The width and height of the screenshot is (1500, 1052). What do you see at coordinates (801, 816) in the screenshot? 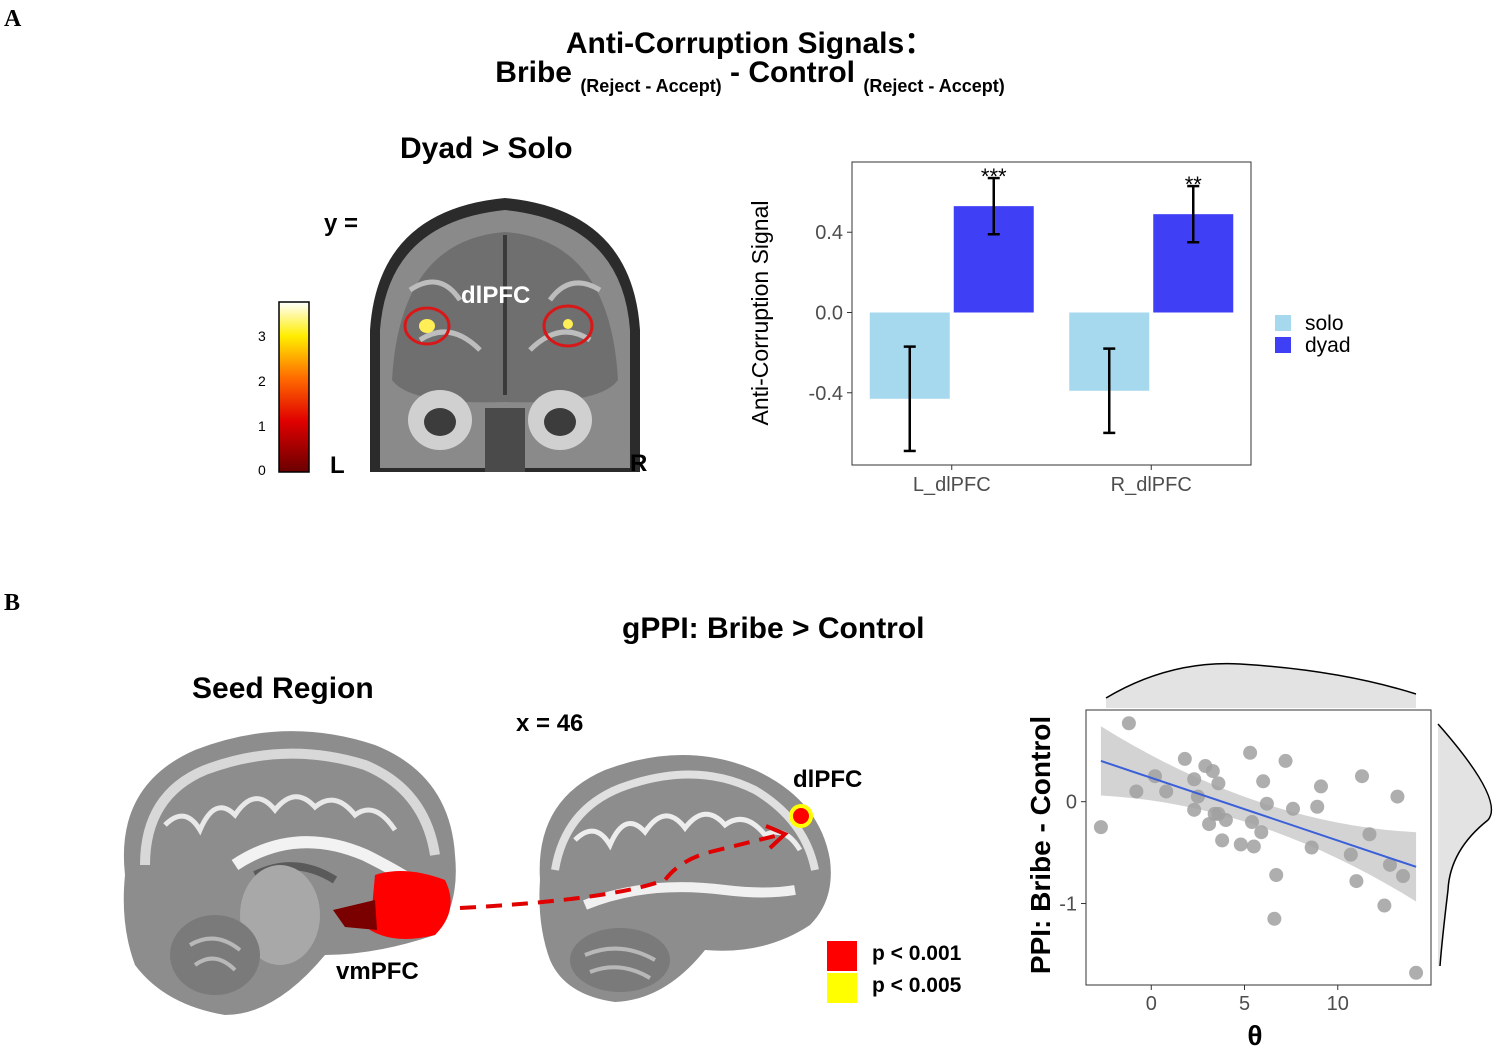
I see `dlpfc-target-red` at bounding box center [801, 816].